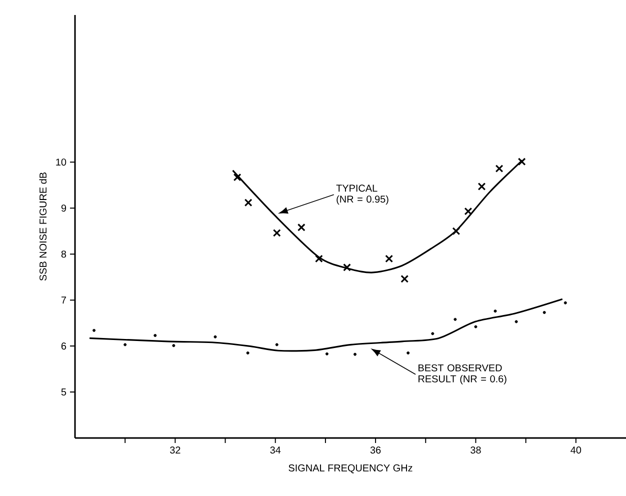 Image resolution: width=626 pixels, height=496 pixels. What do you see at coordinates (375, 450) in the screenshot?
I see `x-tick-label: 36` at bounding box center [375, 450].